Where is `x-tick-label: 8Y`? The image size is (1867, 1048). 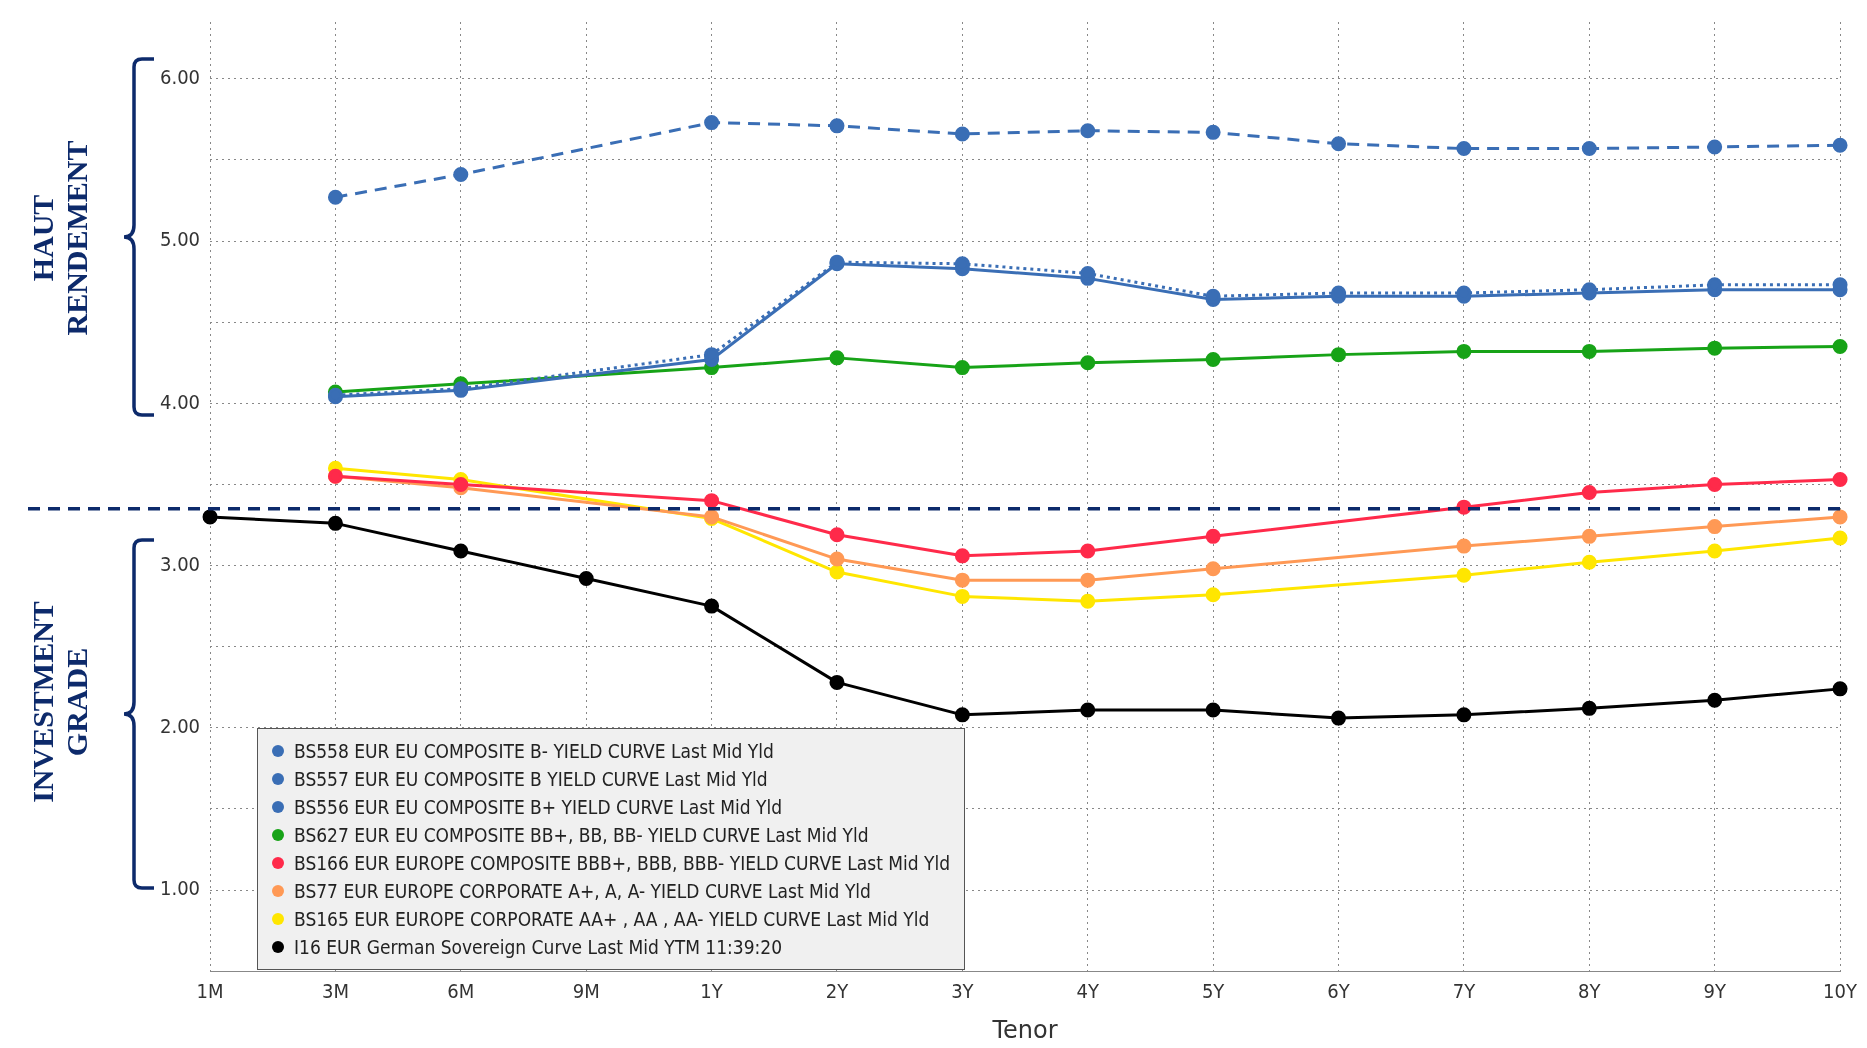
x-tick-label: 8Y is located at coordinates (1590, 991).